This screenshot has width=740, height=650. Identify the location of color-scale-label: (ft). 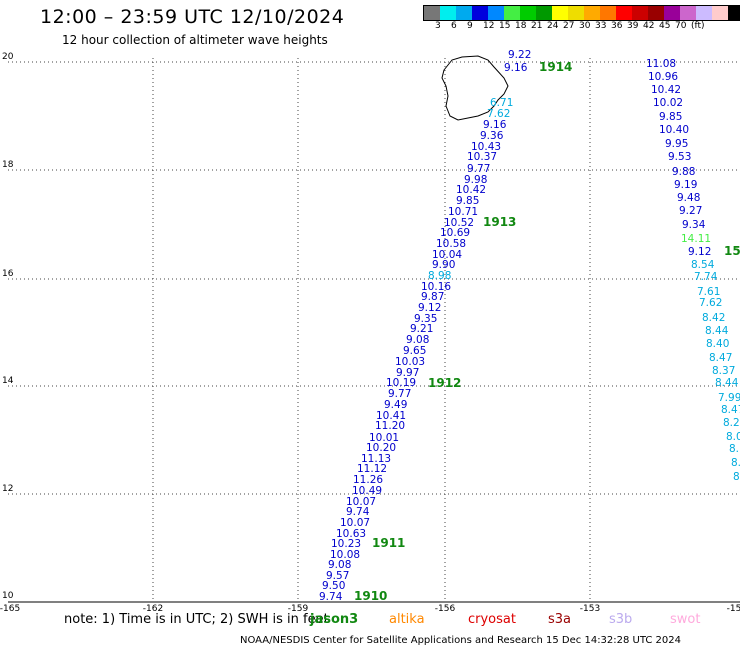
(698, 26).